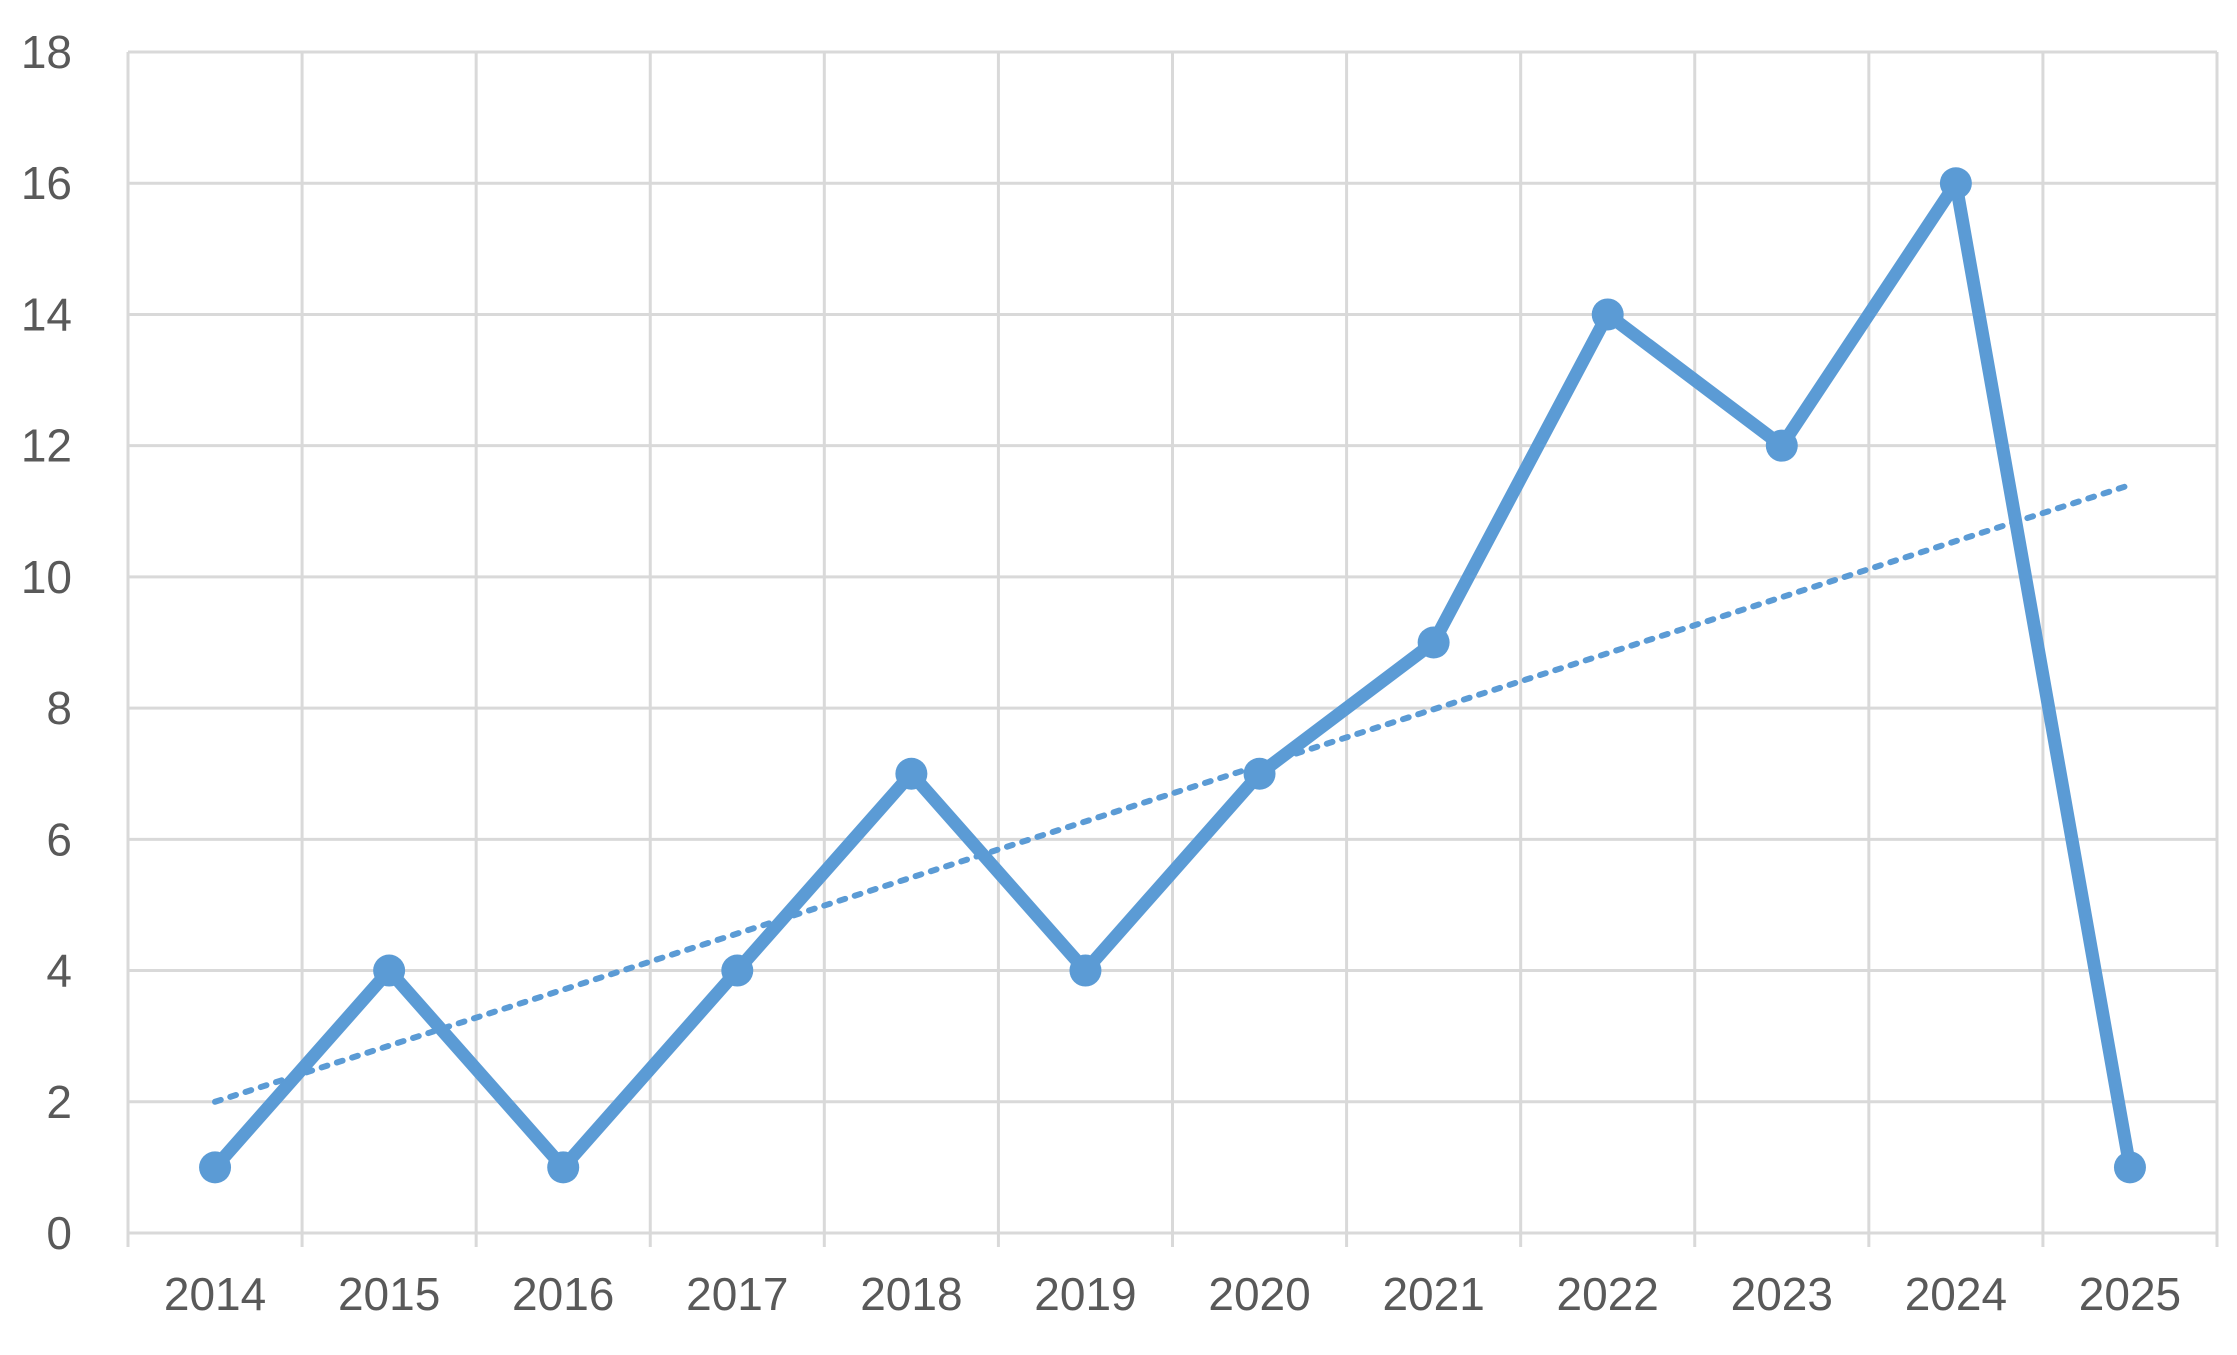 The height and width of the screenshot is (1355, 2237). What do you see at coordinates (59, 839) in the screenshot?
I see `y-tick-label: 6` at bounding box center [59, 839].